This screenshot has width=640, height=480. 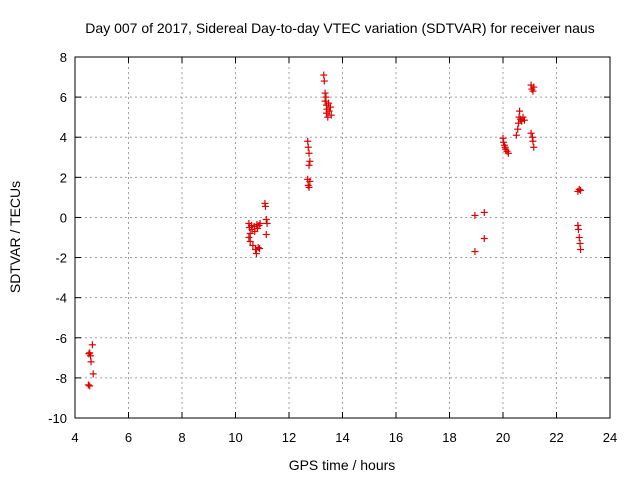 I want to click on x-tick-label: 4, so click(x=74, y=437).